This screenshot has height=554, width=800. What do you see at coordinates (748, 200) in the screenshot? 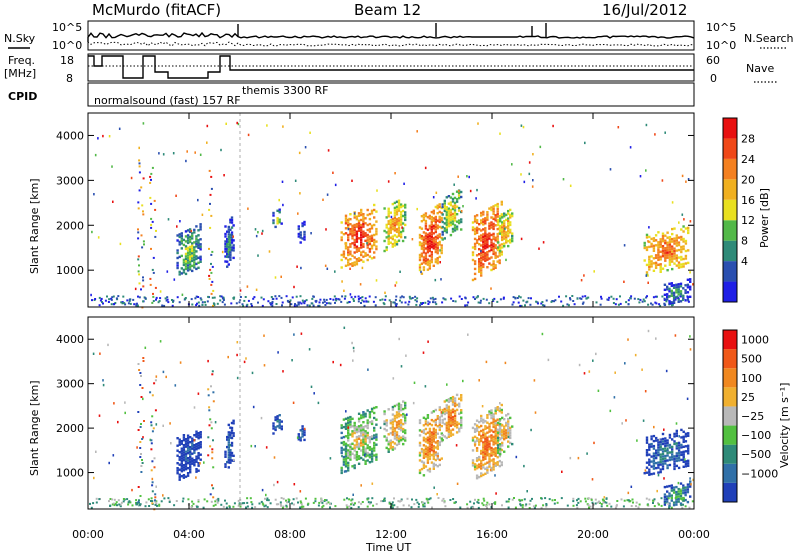
I see `power-colorbar-tick-3: 16` at bounding box center [748, 200].